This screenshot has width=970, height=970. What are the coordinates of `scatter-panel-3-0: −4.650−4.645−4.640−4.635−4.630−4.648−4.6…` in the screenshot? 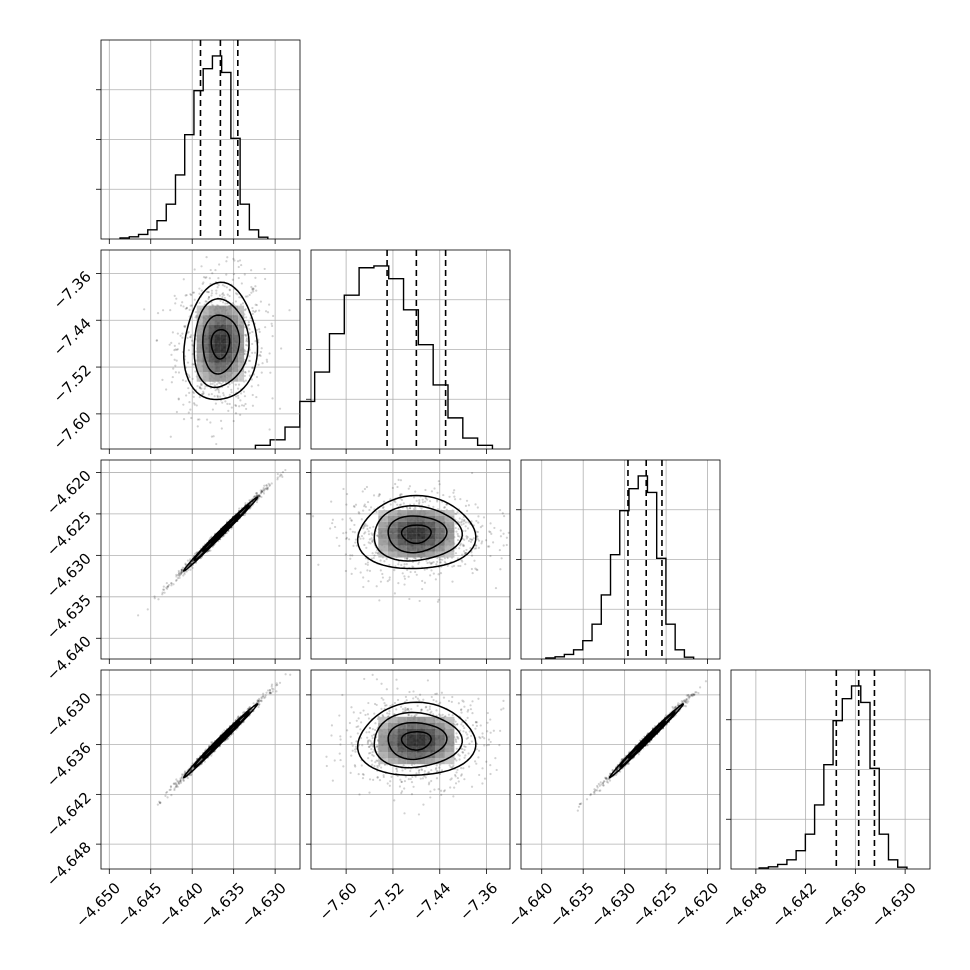 It's located at (172, 800).